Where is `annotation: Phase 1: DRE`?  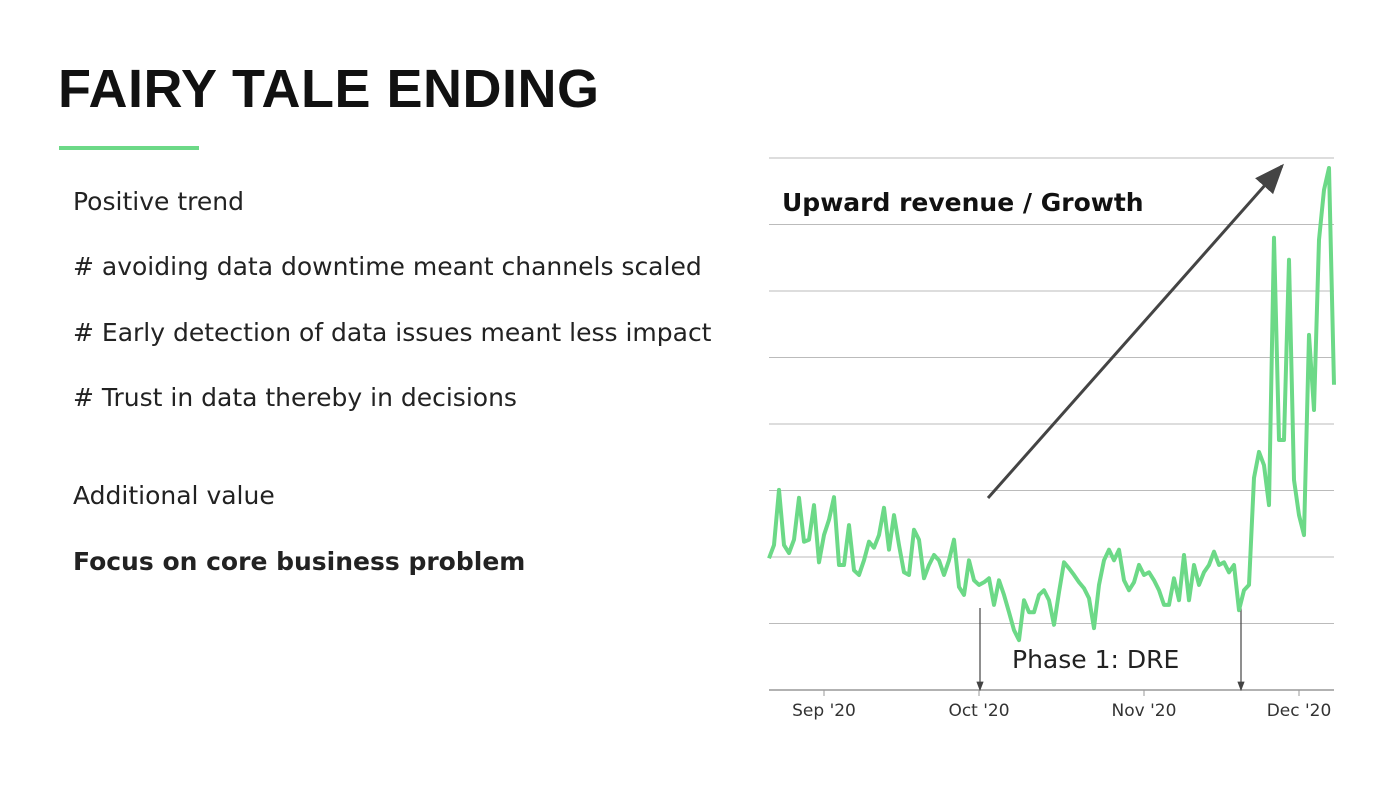 annotation: Phase 1: DRE is located at coordinates (1095, 659).